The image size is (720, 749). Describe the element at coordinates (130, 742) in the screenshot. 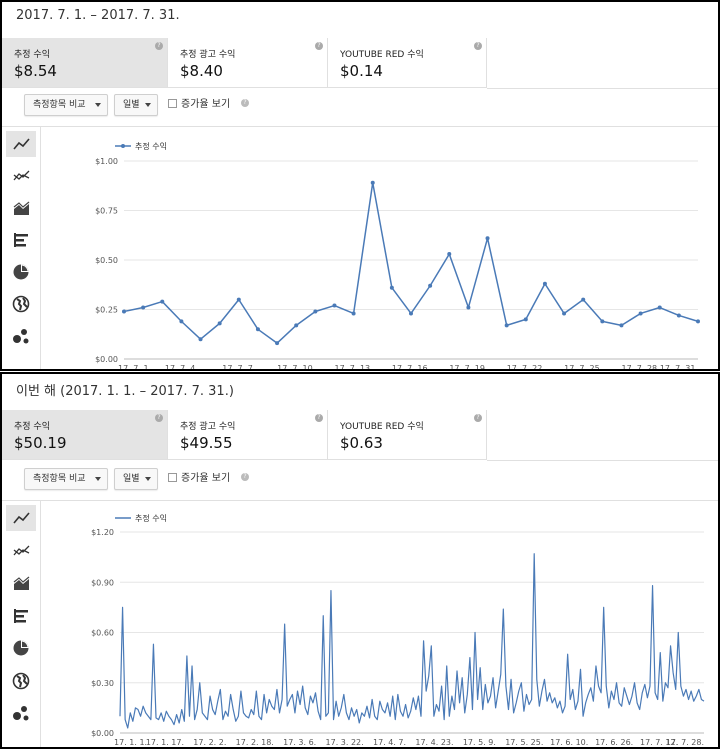

I see `x-tick-label: 17. 1. 1.` at that location.